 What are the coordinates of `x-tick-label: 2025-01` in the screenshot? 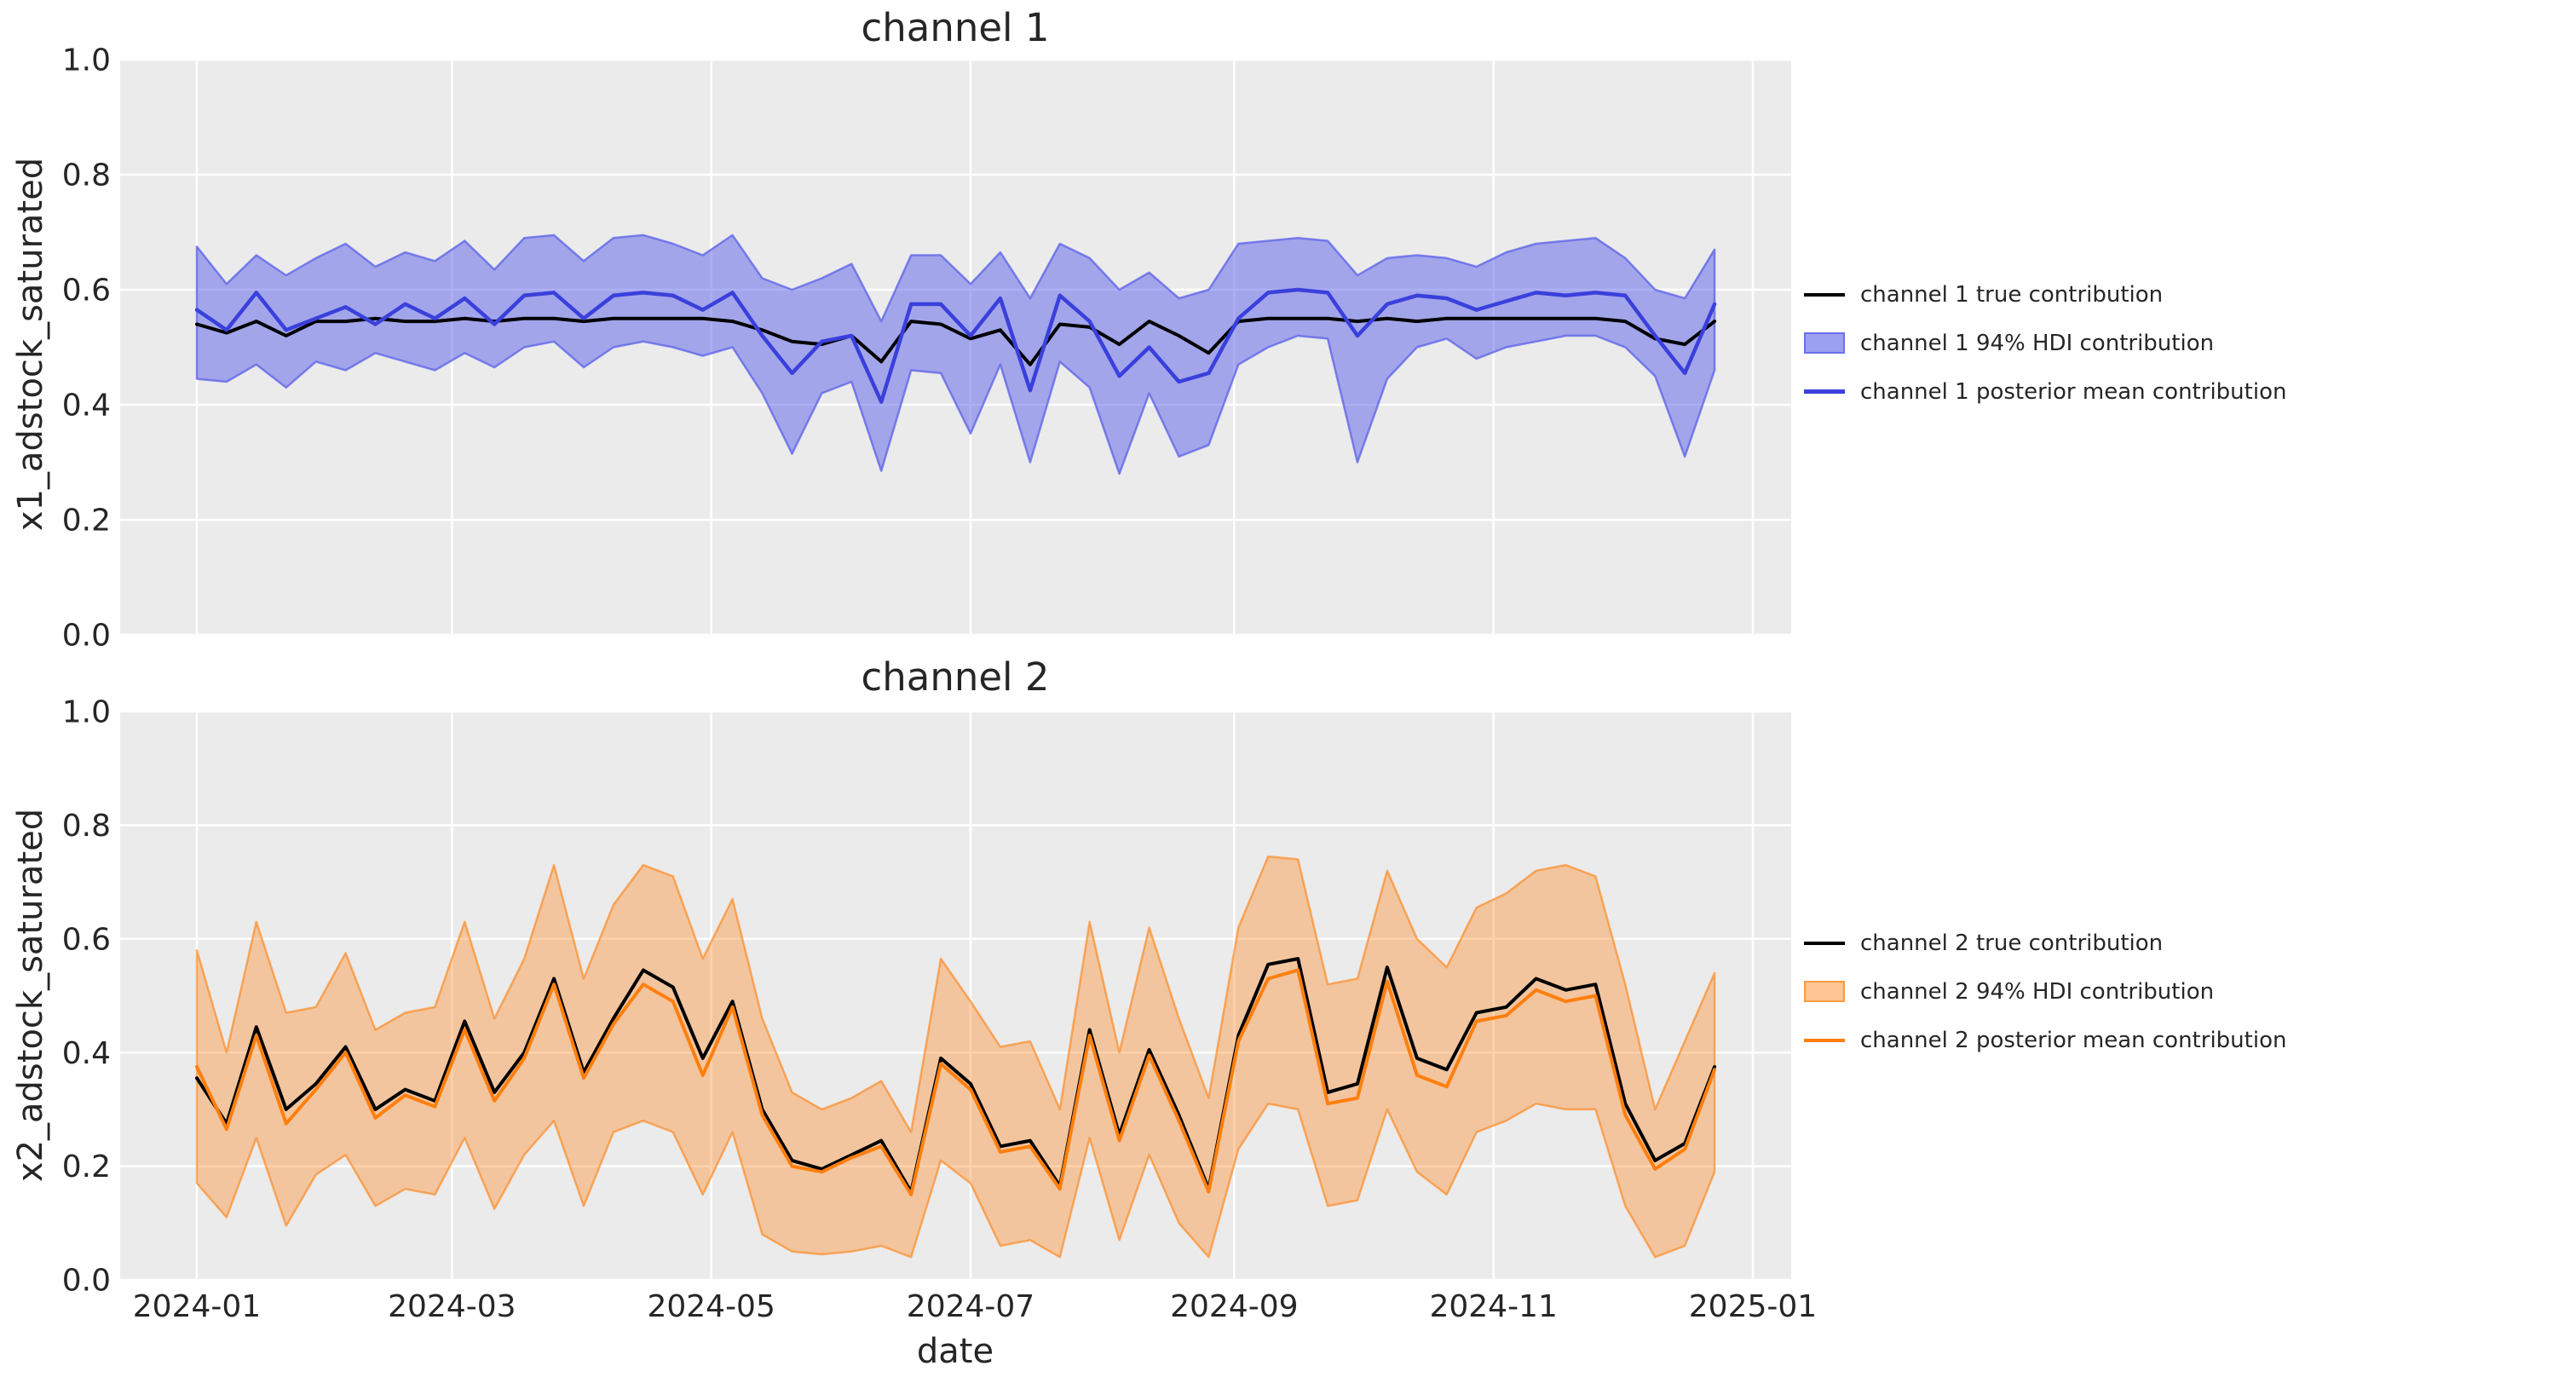 It's located at (1753, 1306).